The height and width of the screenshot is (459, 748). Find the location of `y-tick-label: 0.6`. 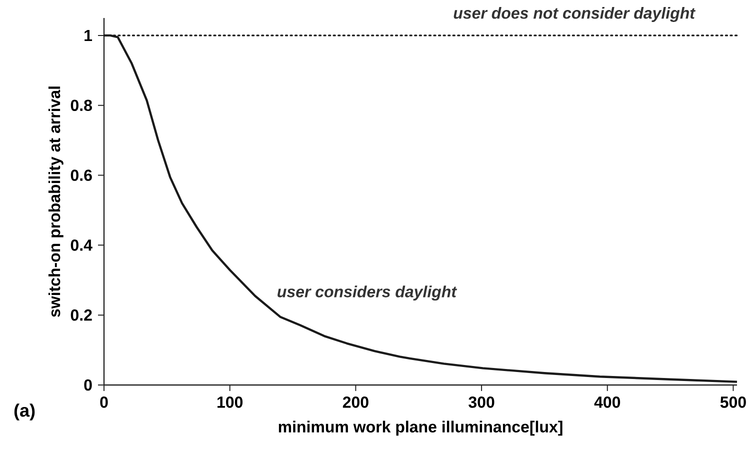

y-tick-label: 0.6 is located at coordinates (81, 175).